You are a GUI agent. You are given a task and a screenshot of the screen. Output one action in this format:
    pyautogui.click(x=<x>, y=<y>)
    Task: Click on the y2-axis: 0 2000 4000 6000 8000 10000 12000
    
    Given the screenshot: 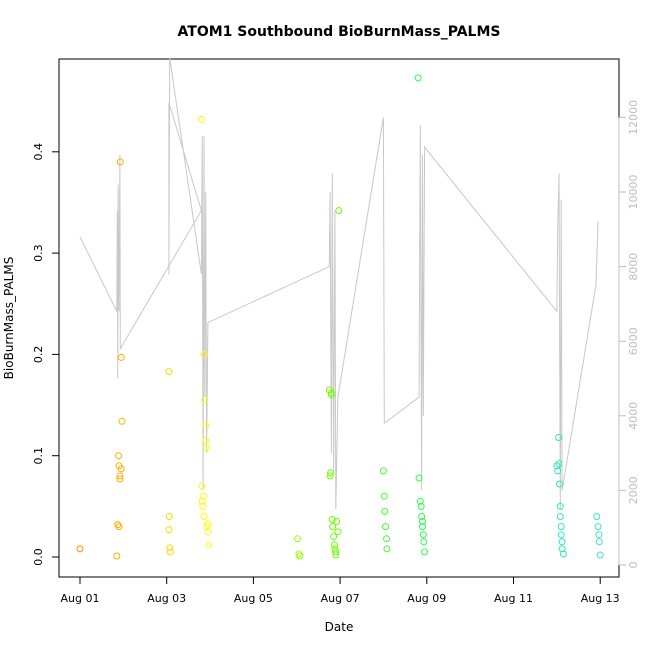 What is the action you would take?
    pyautogui.click(x=629, y=334)
    